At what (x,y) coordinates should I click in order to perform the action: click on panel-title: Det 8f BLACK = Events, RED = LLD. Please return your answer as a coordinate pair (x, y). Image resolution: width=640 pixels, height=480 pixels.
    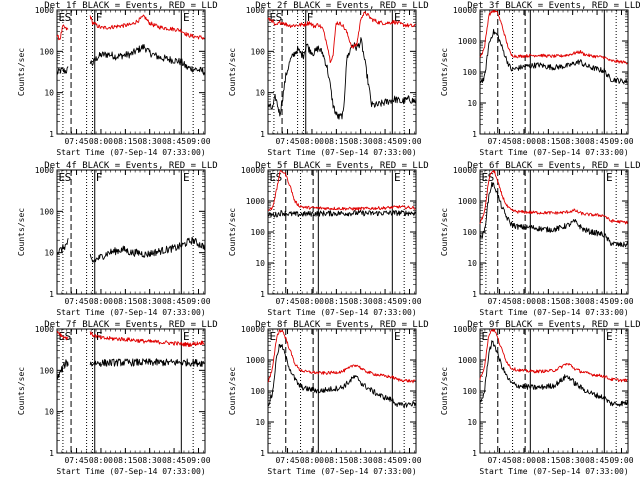
    Looking at the image, I should click on (341, 325).